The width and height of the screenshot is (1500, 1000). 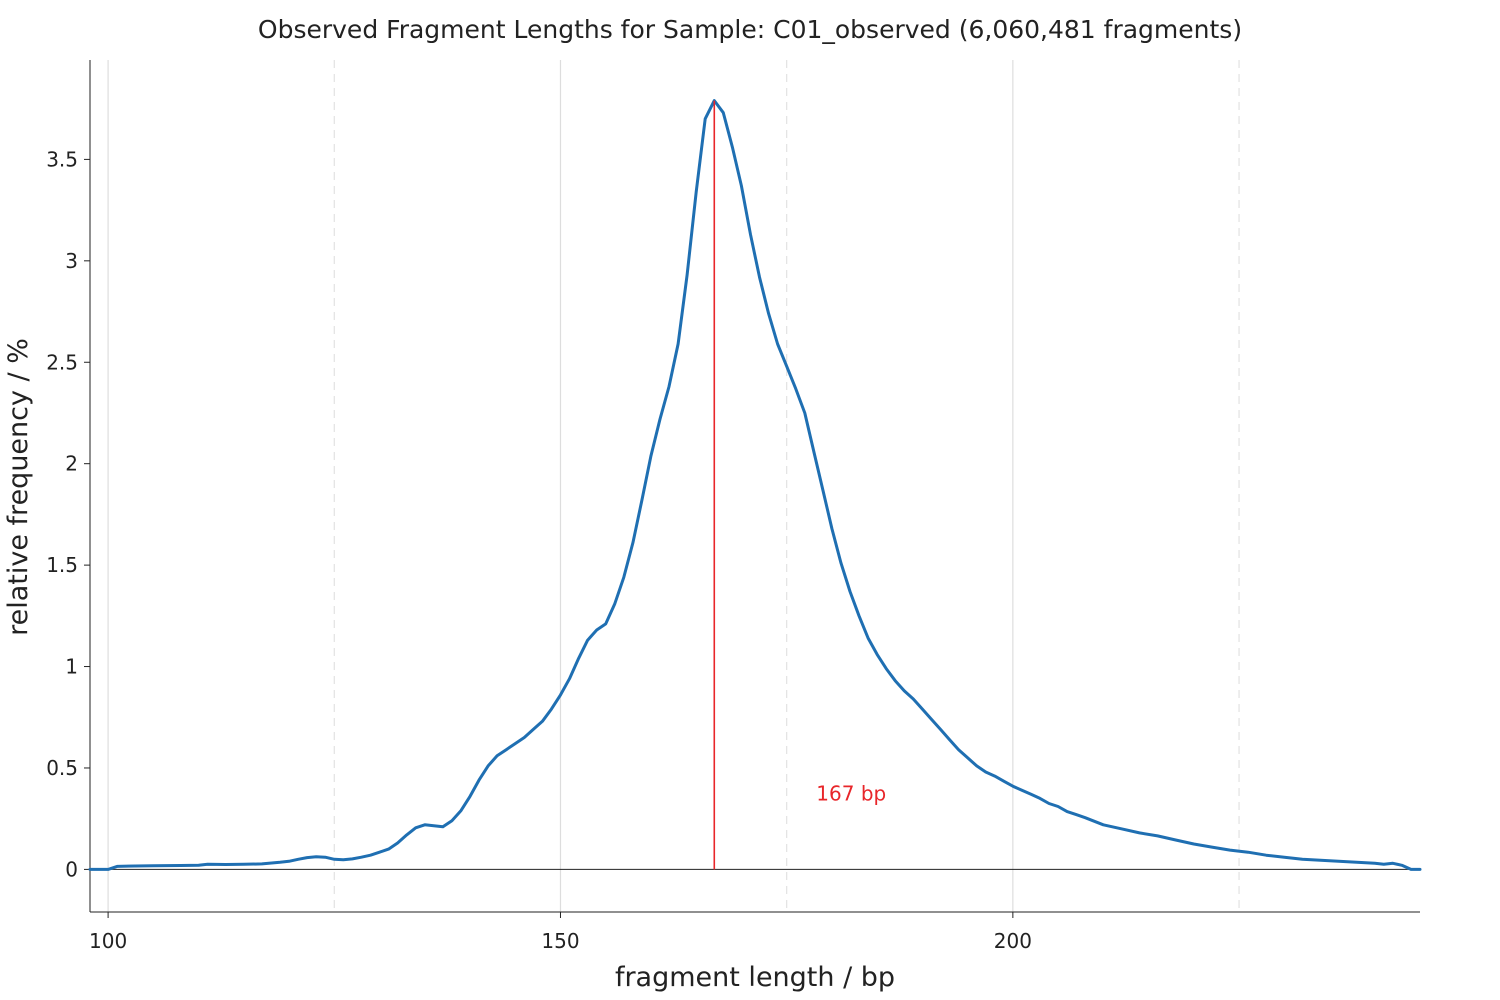 I want to click on x-tick-label: 100, so click(x=108, y=941).